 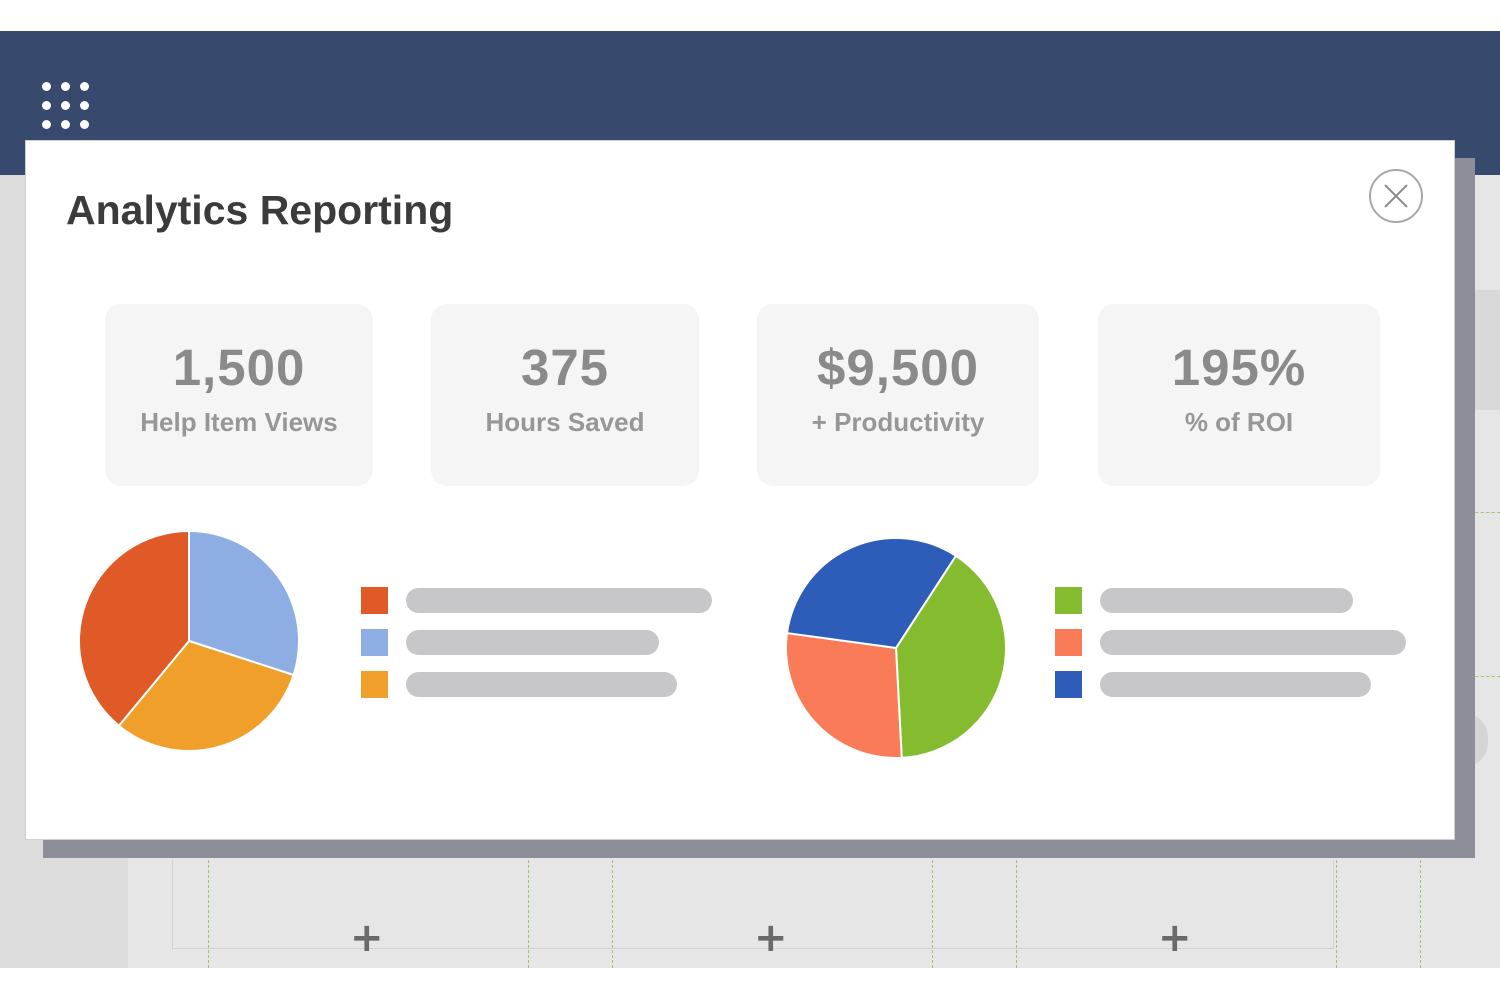 What do you see at coordinates (1239, 367) in the screenshot?
I see `stat-value: 195%` at bounding box center [1239, 367].